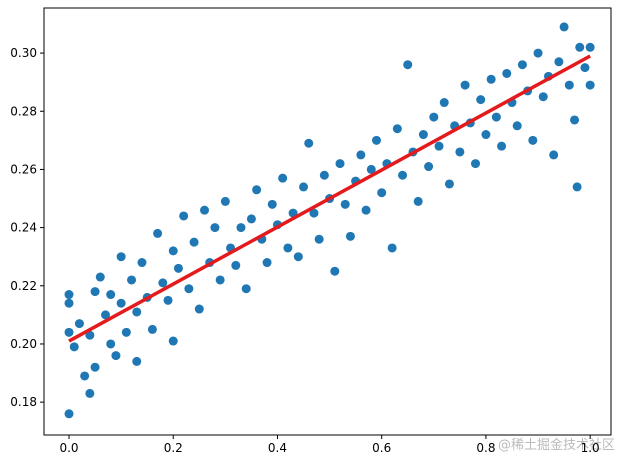 This screenshot has height=466, width=631. I want to click on y-tick-label: 0.24, so click(23, 228).